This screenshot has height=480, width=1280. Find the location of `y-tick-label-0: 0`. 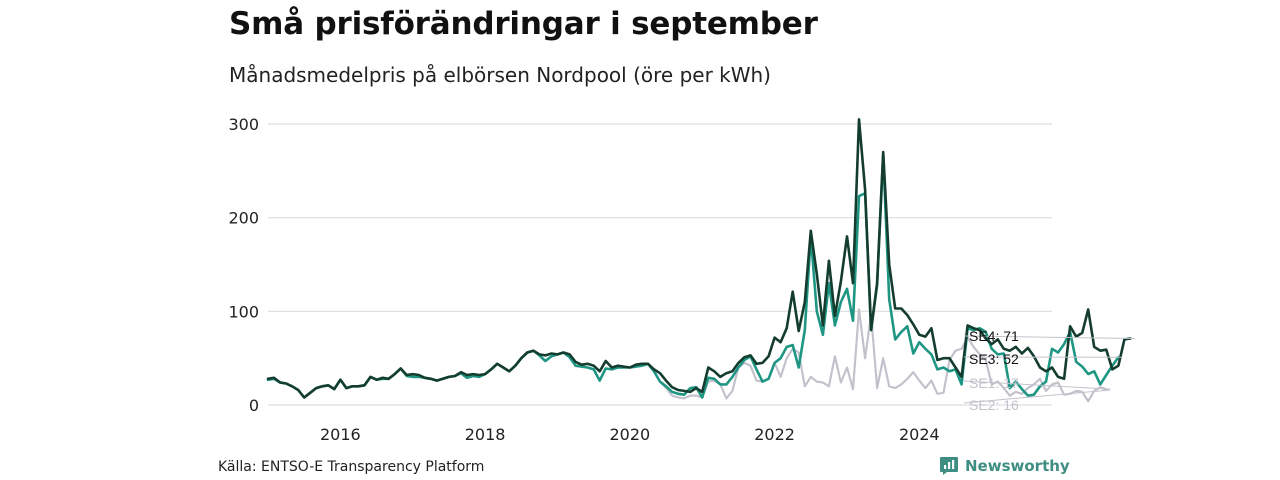

y-tick-label-0: 0 is located at coordinates (254, 405).